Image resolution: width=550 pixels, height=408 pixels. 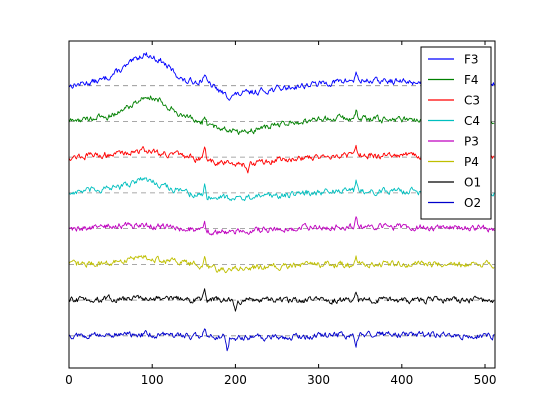 I want to click on x-tick-label: 200, so click(x=235, y=380).